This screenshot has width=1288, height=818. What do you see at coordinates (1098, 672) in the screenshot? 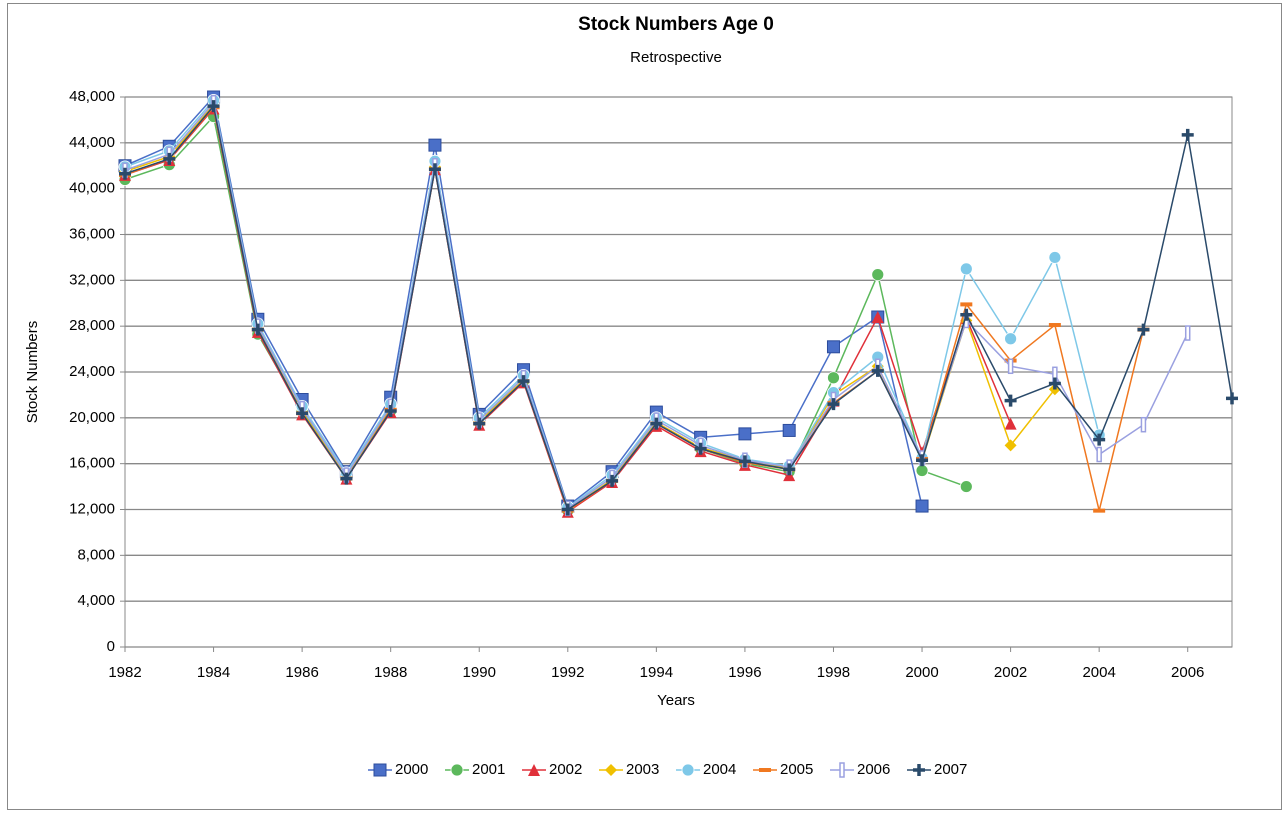
I see `x-tick-label: 2004` at bounding box center [1098, 672].